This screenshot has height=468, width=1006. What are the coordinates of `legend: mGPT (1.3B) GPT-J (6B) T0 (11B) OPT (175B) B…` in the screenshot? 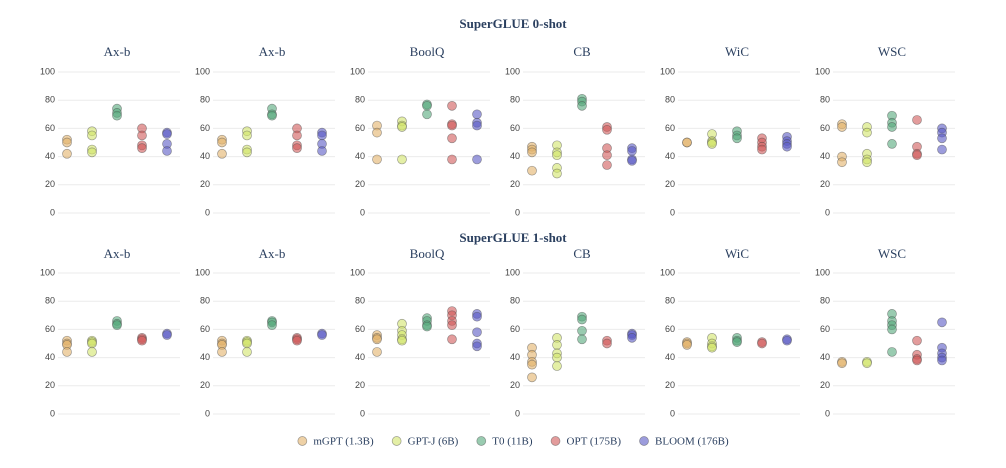 It's located at (513, 442).